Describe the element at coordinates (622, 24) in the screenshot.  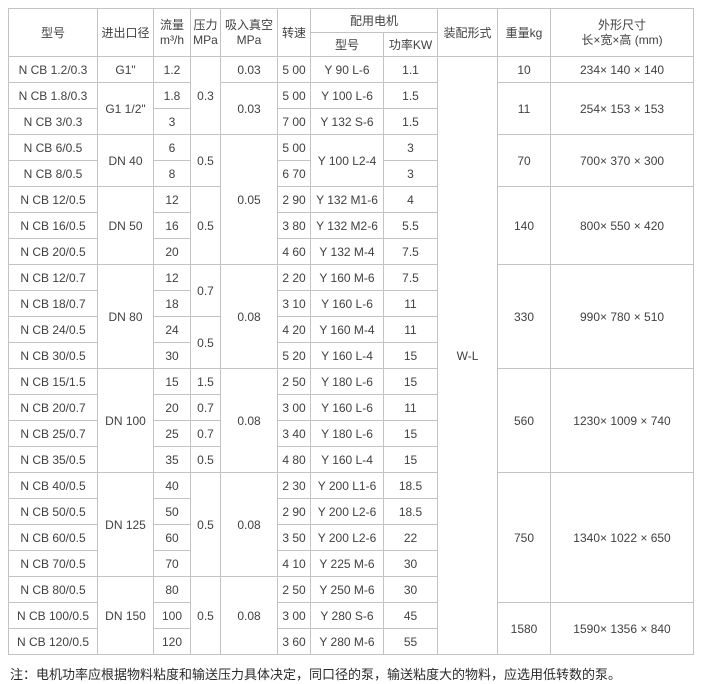
I see `header-dims-label: 外形尺寸` at that location.